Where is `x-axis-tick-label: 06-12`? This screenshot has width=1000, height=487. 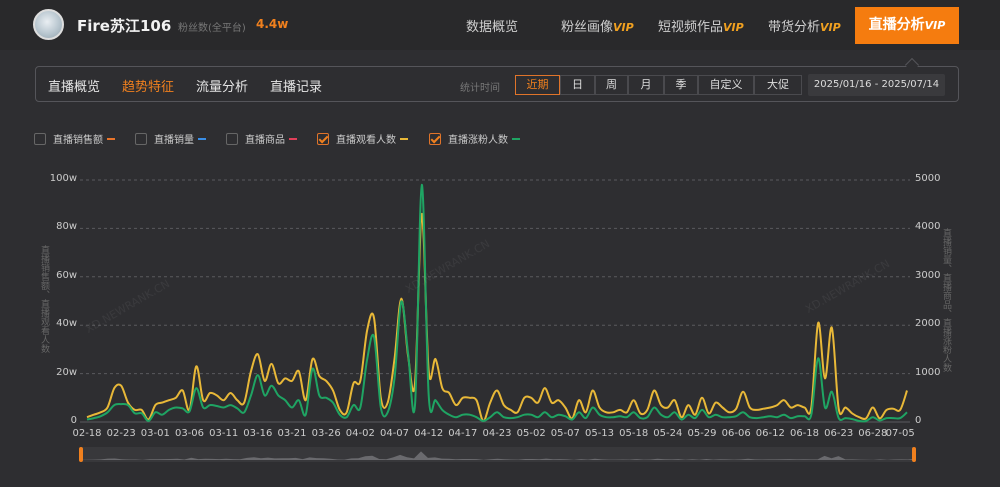
x-axis-tick-label: 06-12 is located at coordinates (770, 433).